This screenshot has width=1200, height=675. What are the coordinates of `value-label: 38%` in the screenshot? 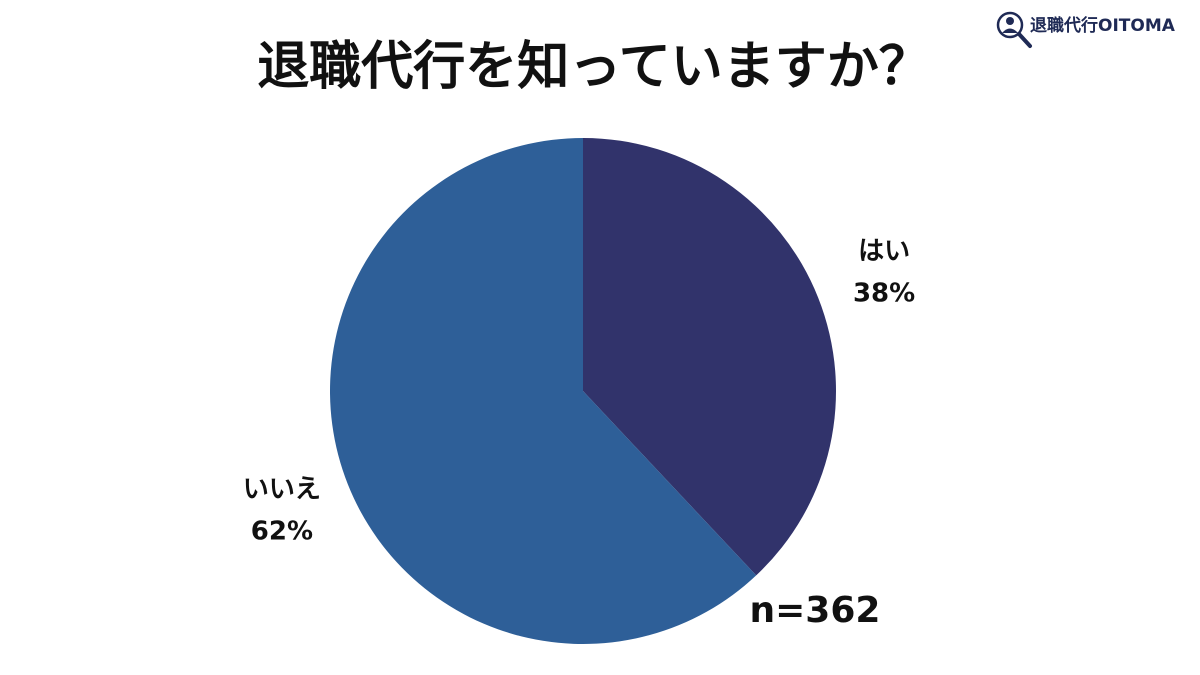 It's located at (884, 293).